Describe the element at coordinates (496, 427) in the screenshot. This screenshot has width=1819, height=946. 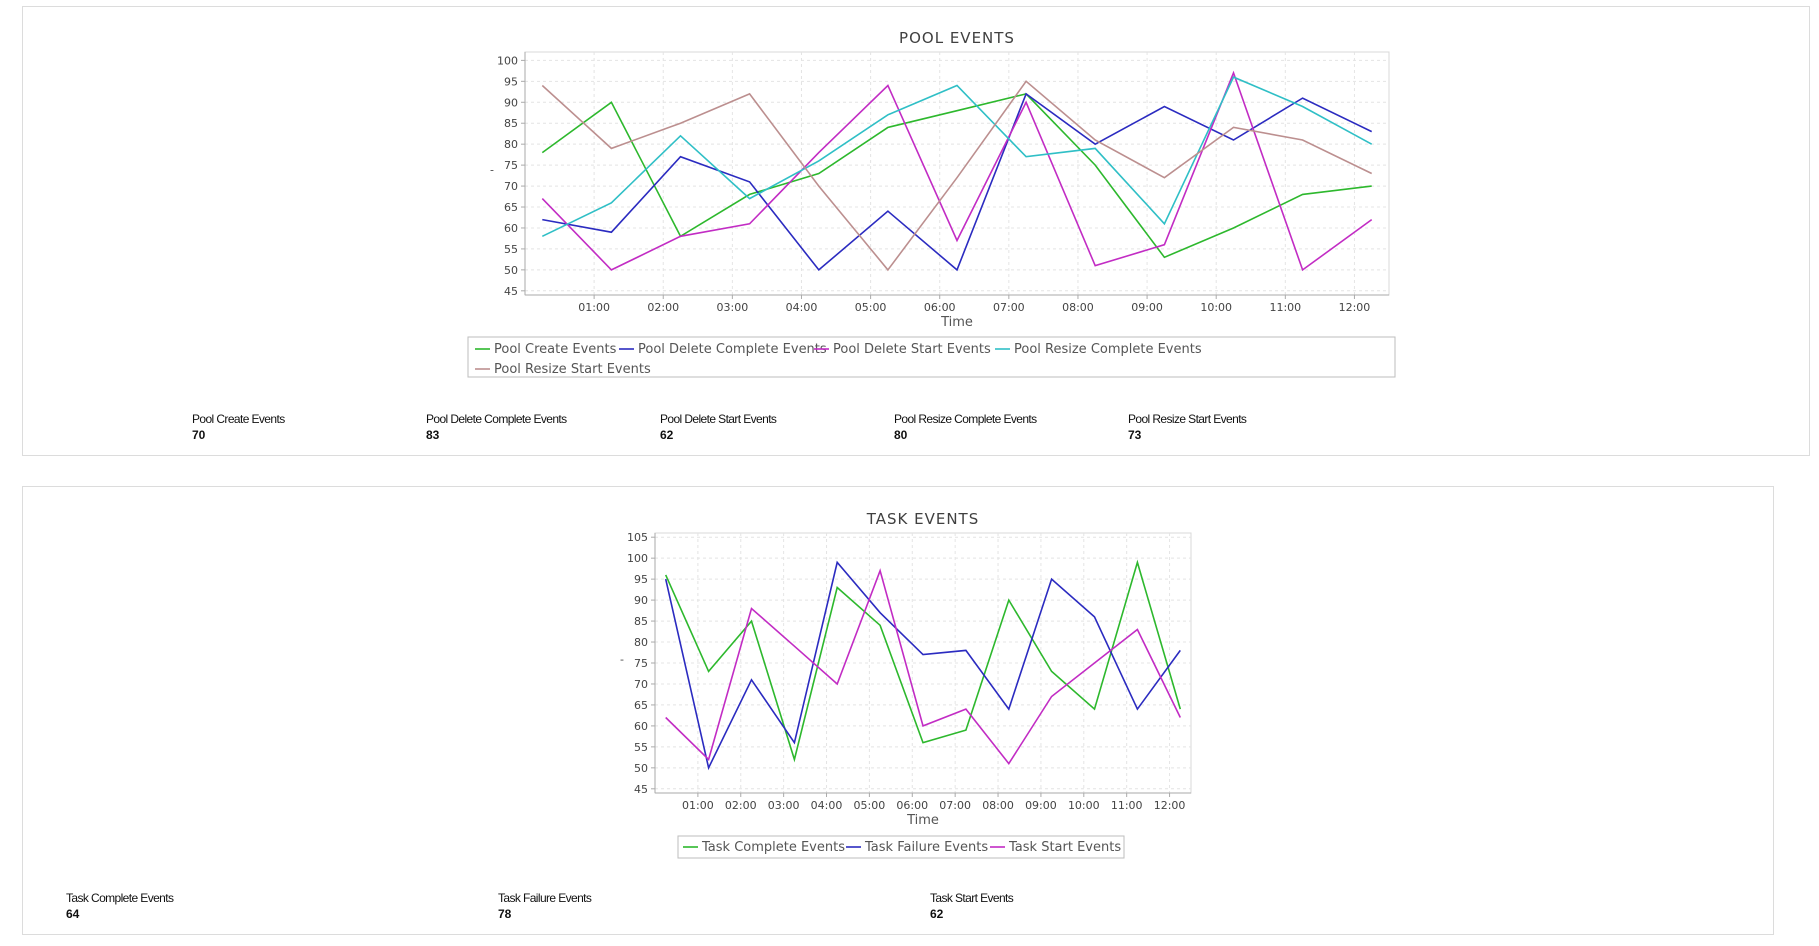
I see `stat-pool-delete-complete: Pool Delete Complete Events 83` at that location.